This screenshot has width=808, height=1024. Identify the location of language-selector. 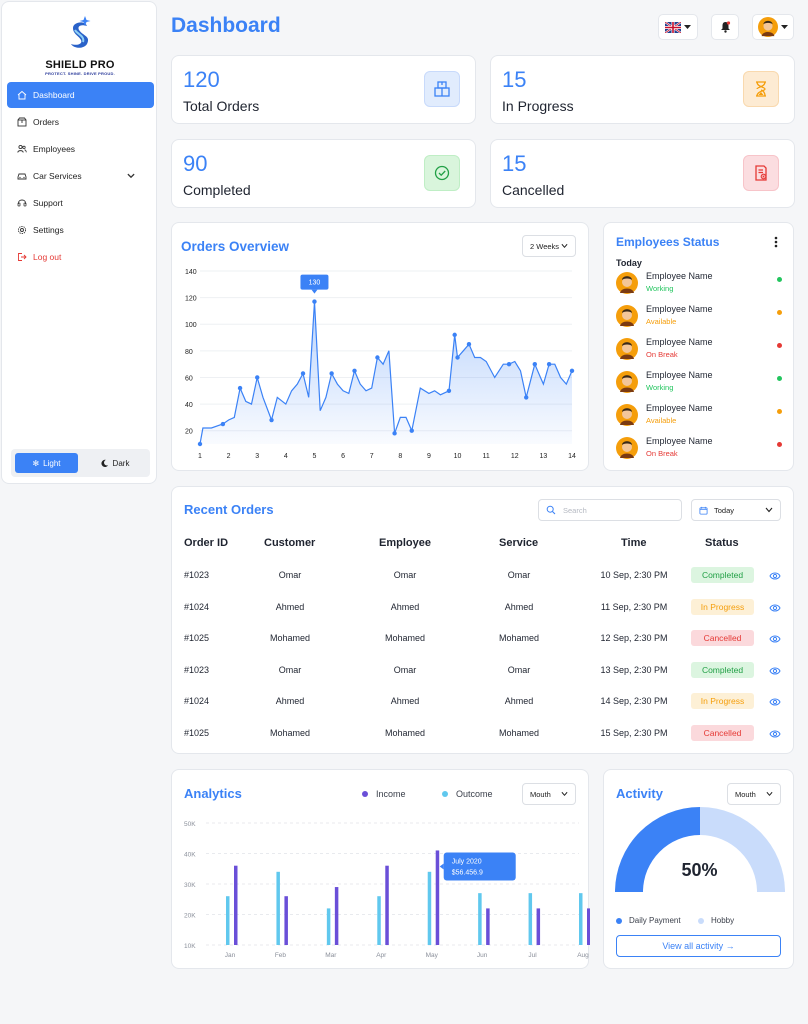
(678, 27).